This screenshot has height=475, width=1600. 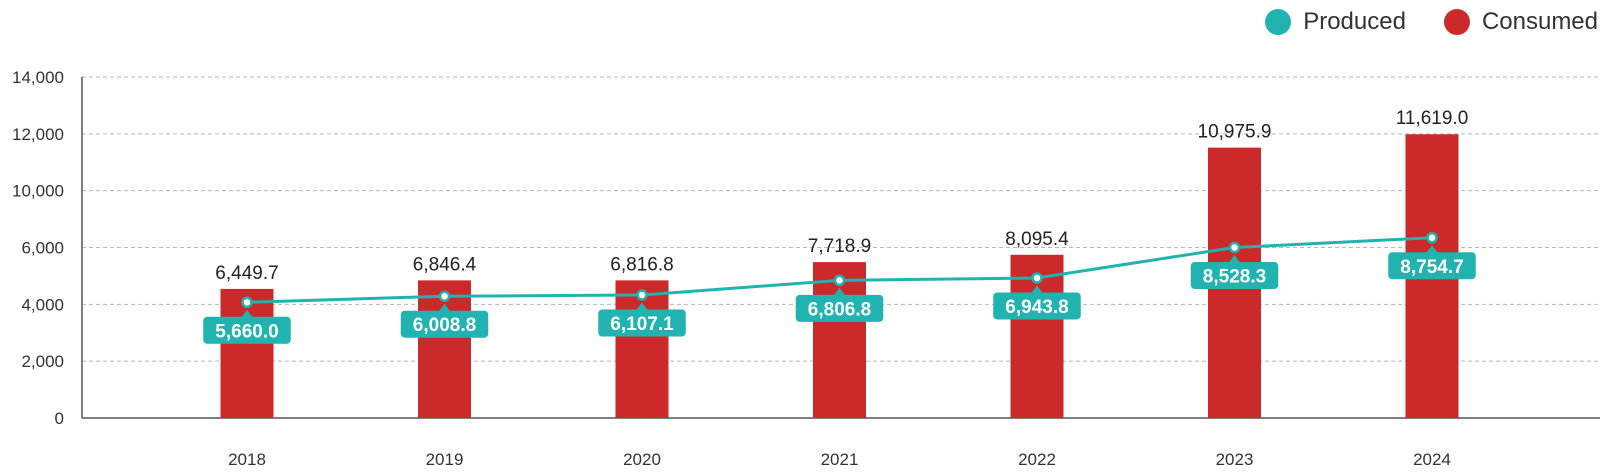 What do you see at coordinates (840, 459) in the screenshot?
I see `x-tick-label: 2021` at bounding box center [840, 459].